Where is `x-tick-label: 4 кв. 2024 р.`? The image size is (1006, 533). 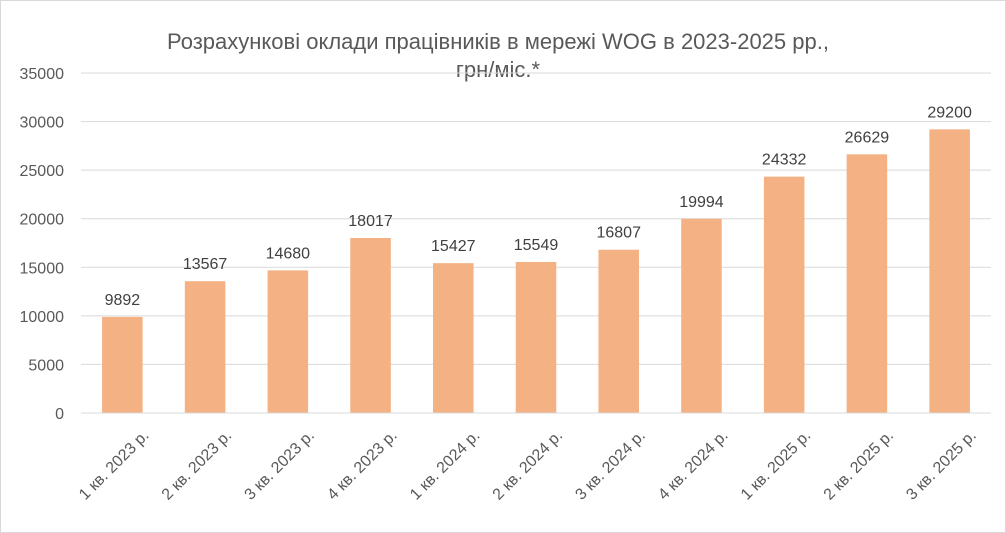
x-tick-label: 4 кв. 2024 р. is located at coordinates (693, 465).